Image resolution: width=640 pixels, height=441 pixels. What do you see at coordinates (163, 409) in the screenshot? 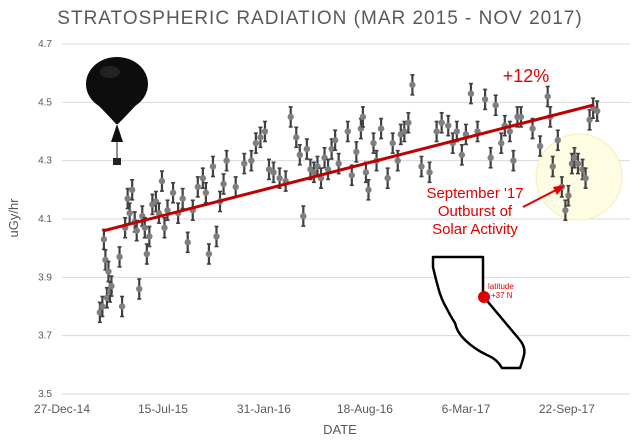
I see `x-tick-label: 15-Jul-15` at bounding box center [163, 409].